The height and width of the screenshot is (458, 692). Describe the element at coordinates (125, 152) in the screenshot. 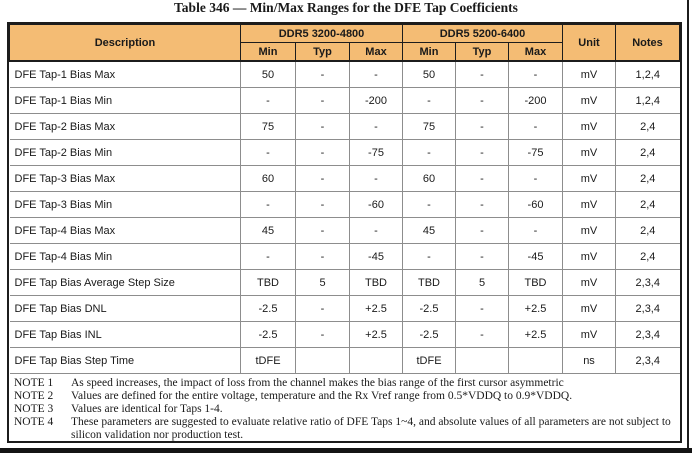

I see `row-description: DFE Tap-2 Bias Min` at that location.